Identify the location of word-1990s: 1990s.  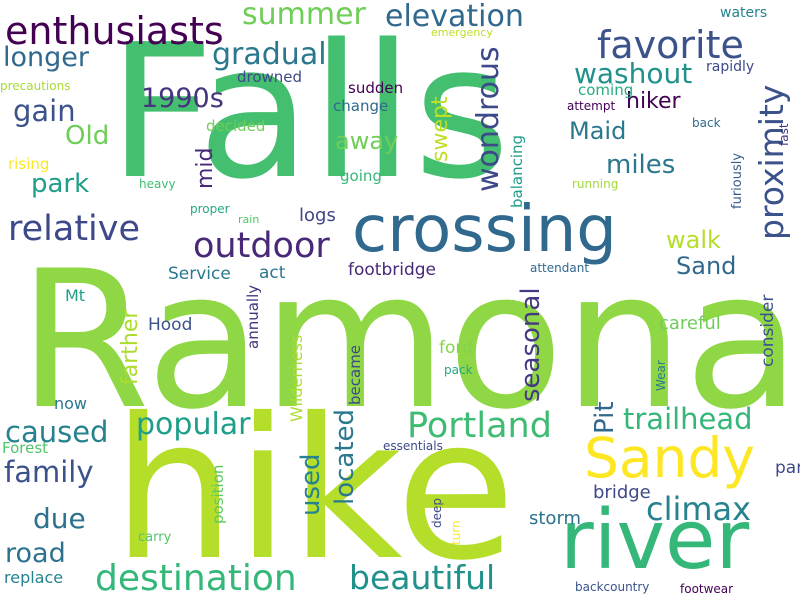
(182, 98).